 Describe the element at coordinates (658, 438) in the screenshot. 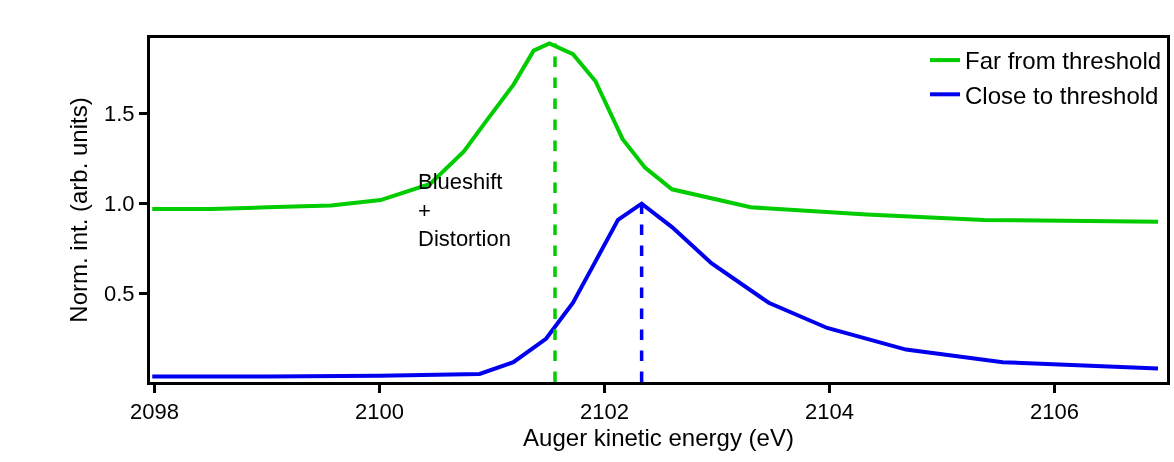

I see `x-axis-title: Auger kinetic energy (eV)` at that location.